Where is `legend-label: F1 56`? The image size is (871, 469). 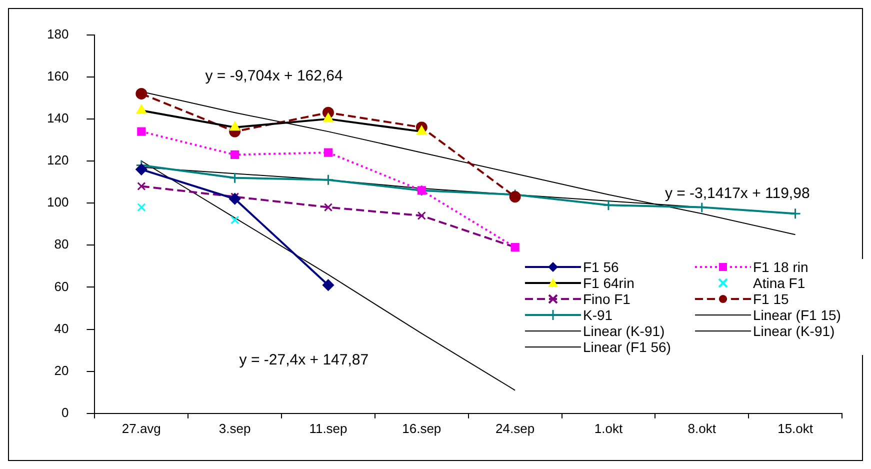 legend-label: F1 56 is located at coordinates (601, 267).